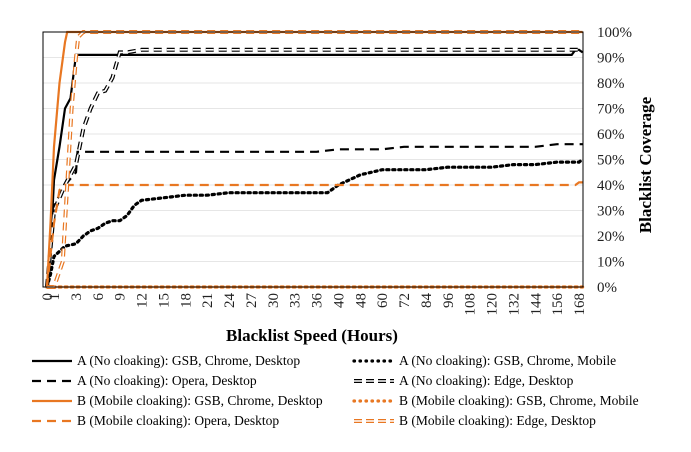 This screenshot has height=452, width=691. I want to click on x-tick-label: 120, so click(493, 304).